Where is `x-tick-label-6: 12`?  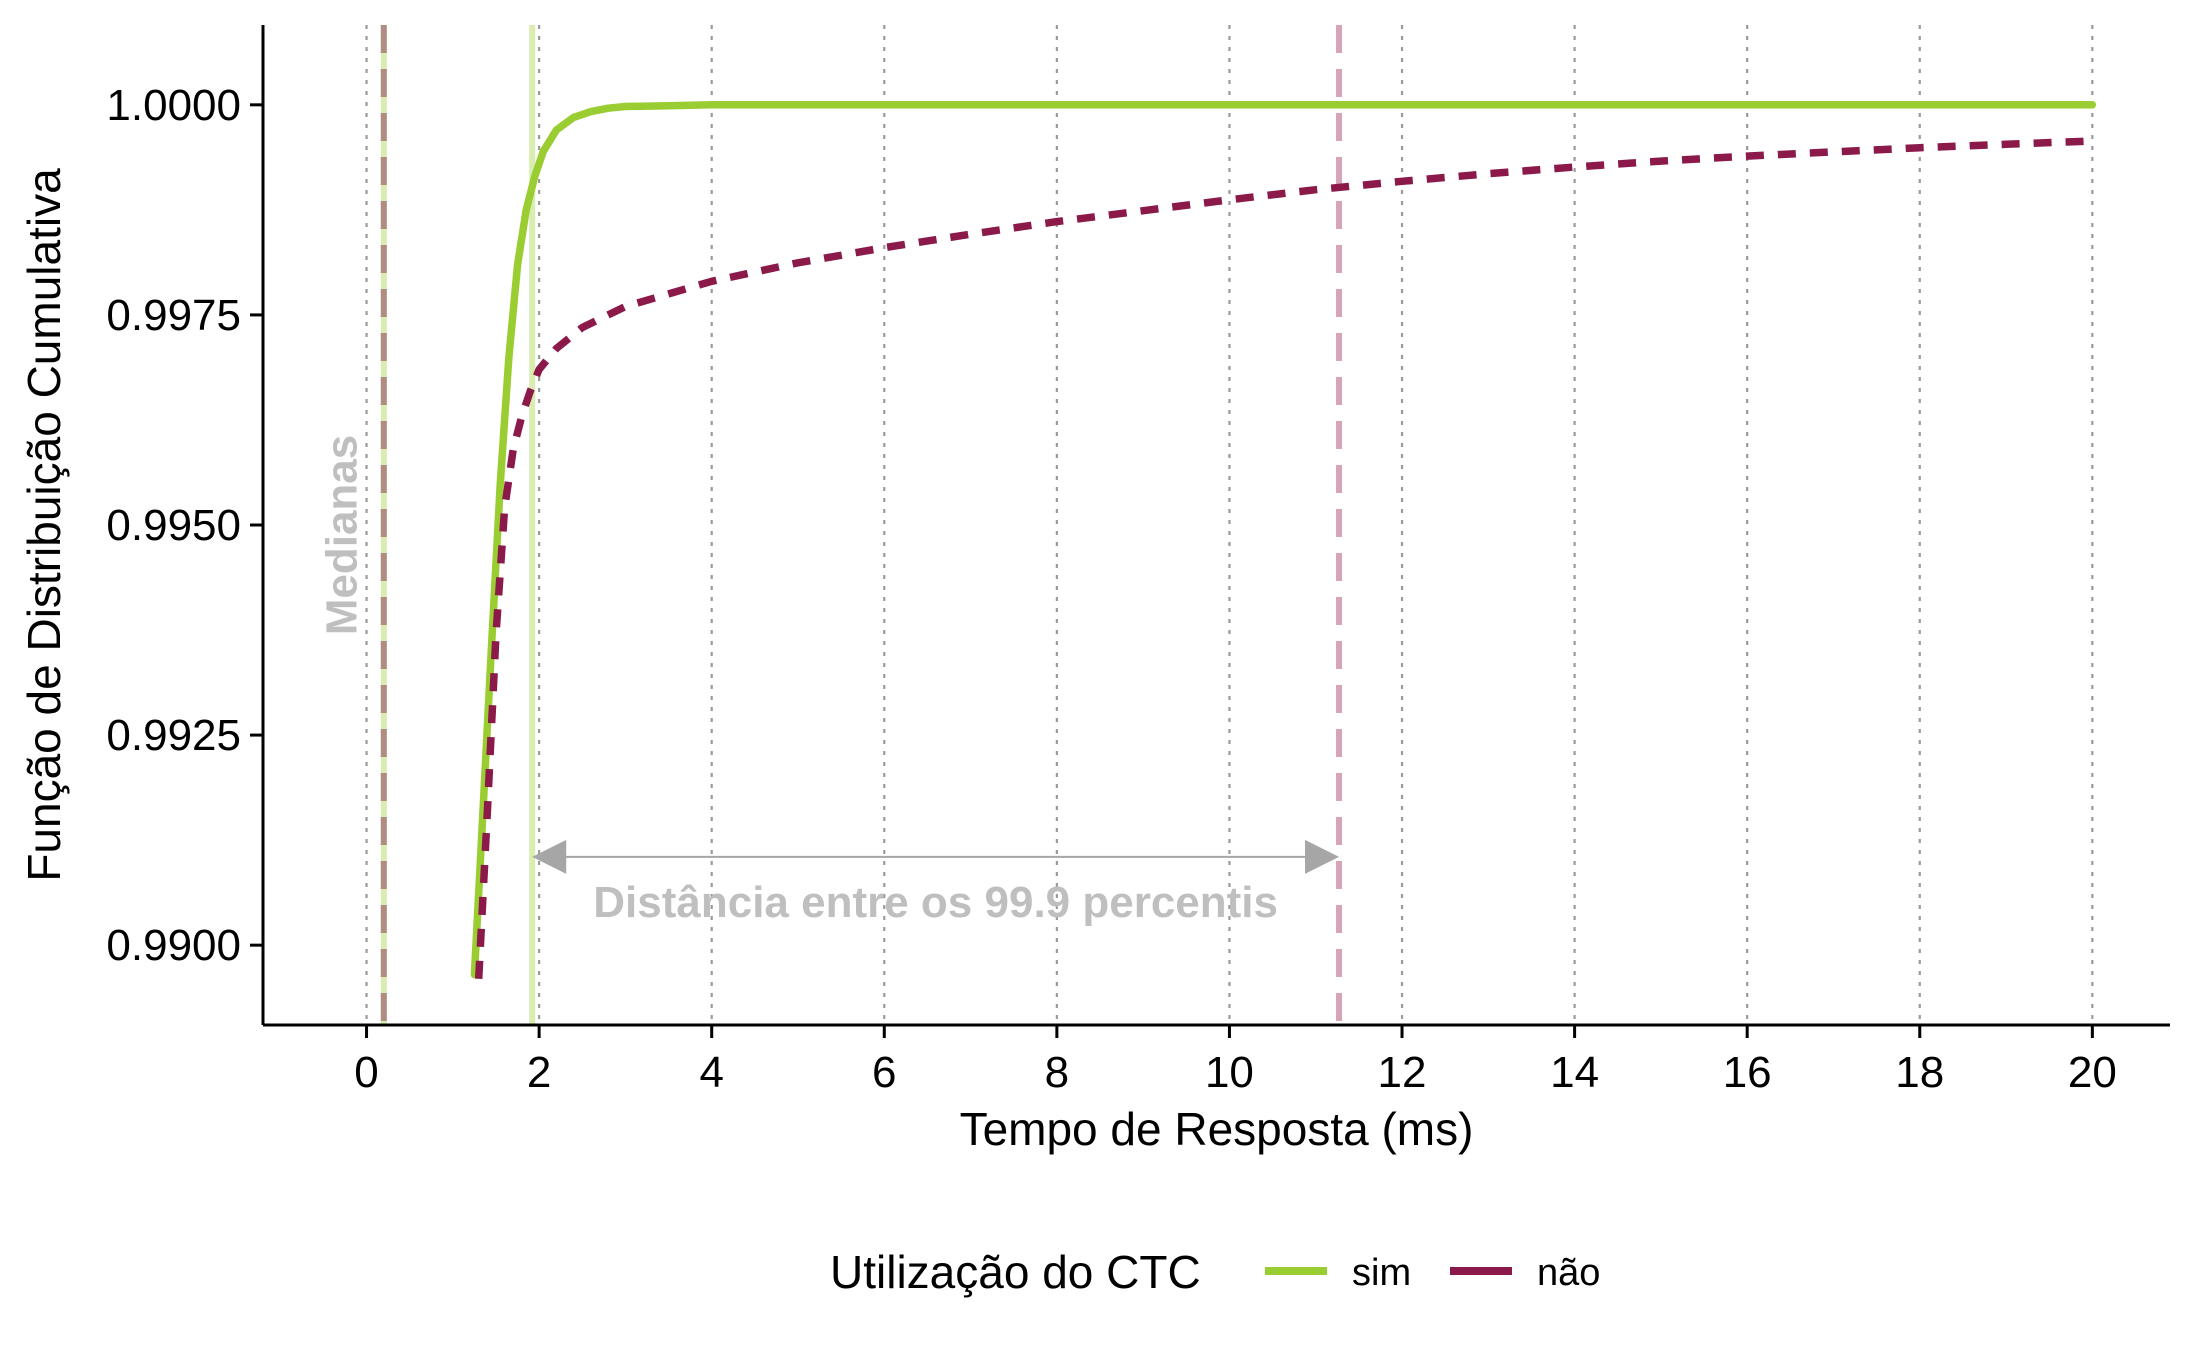
x-tick-label-6: 12 is located at coordinates (1402, 1072).